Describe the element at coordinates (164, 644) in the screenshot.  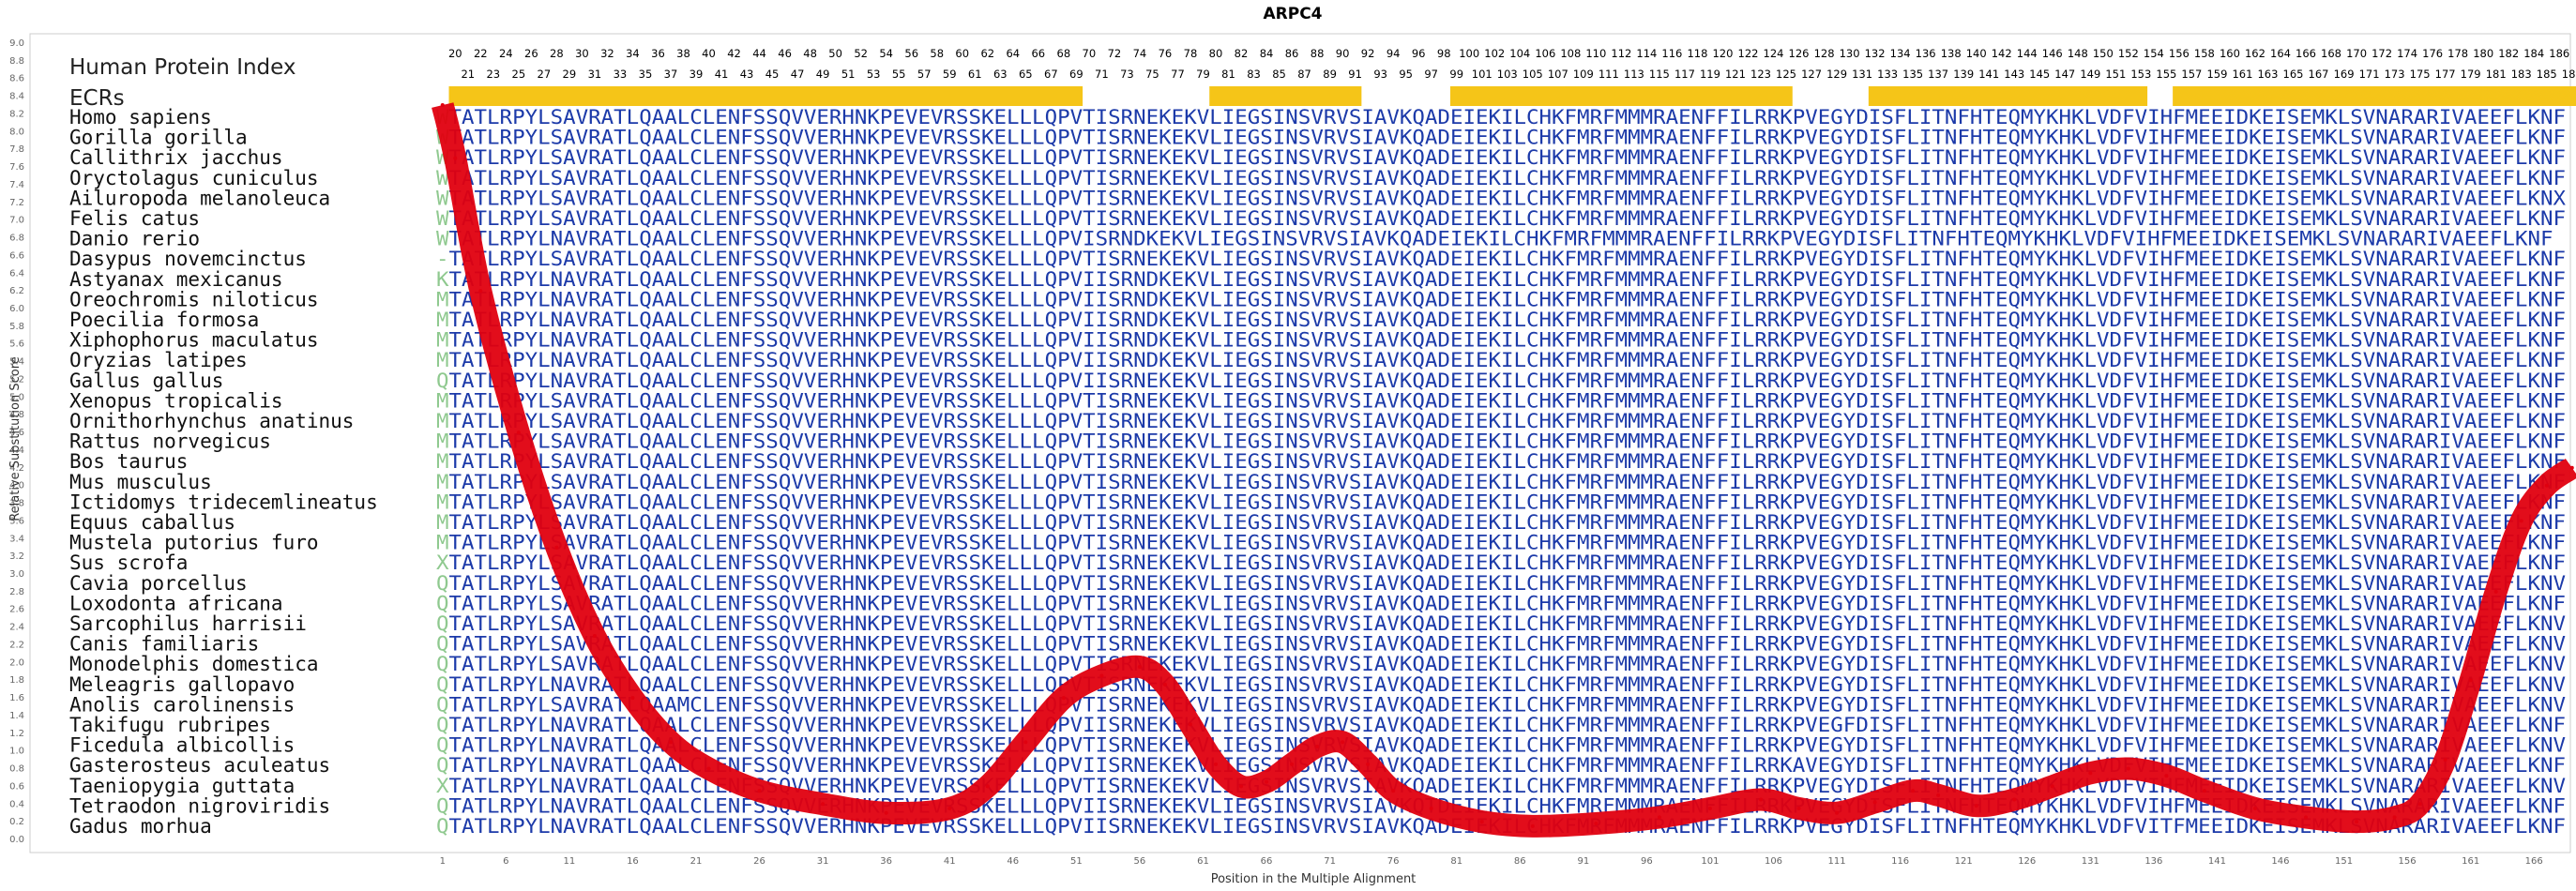
I see `species-name: Canis familiaris` at that location.